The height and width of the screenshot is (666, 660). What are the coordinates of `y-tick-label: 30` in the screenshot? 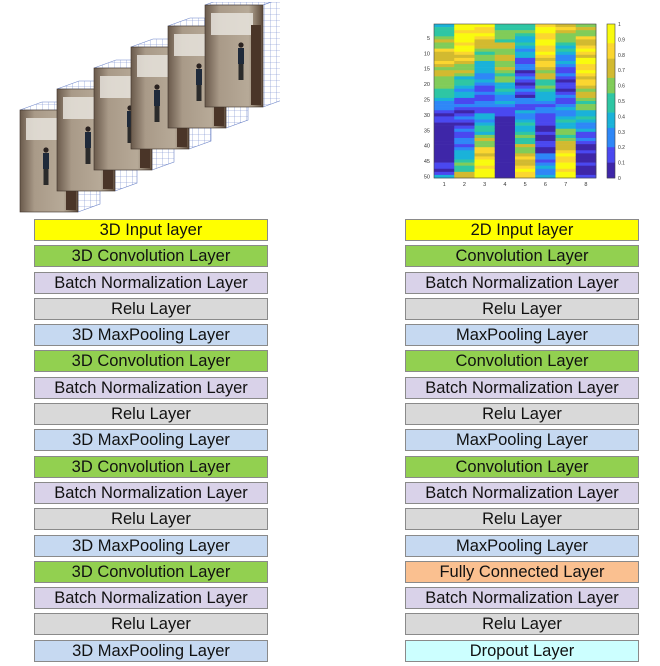 It's located at (427, 116).